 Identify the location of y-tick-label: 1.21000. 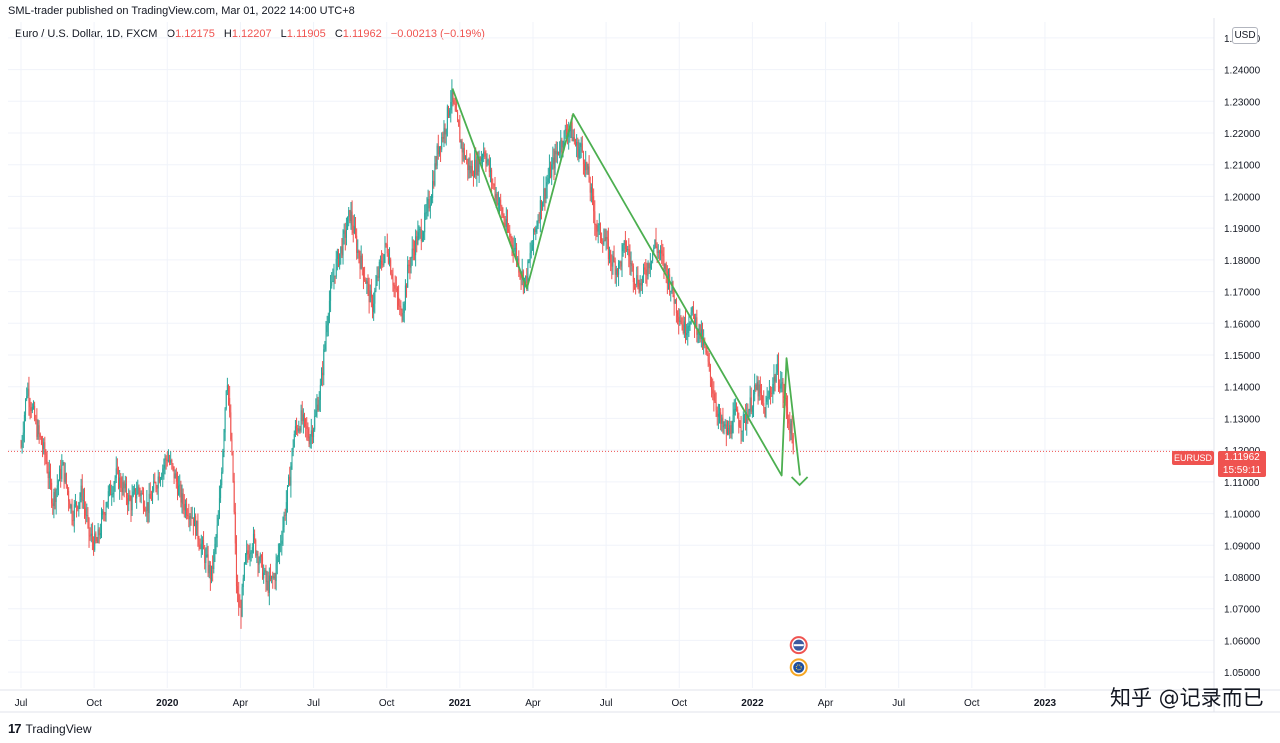
(1242, 166).